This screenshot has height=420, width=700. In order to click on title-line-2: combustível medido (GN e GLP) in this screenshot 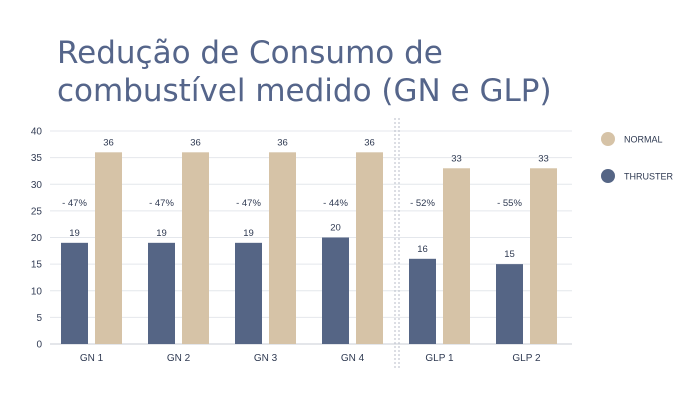, I will do `click(304, 91)`.